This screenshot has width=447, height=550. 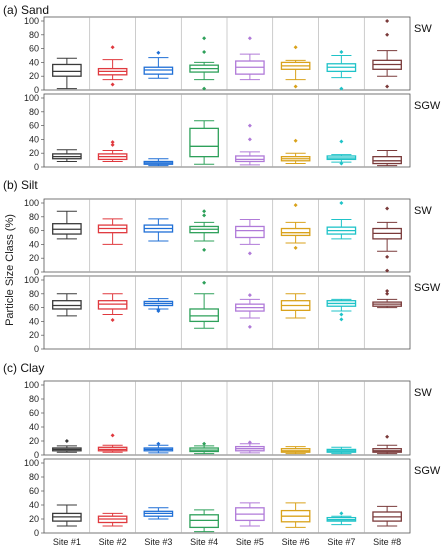 I want to click on panel-title: (c) Clay, so click(x=23, y=368).